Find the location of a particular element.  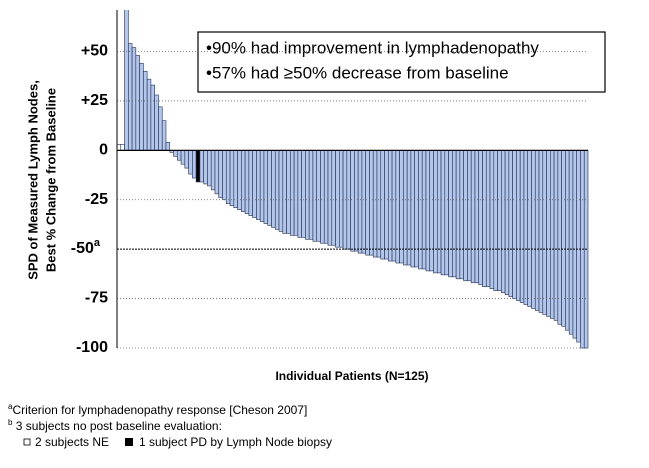

y-tick-label-text: -75 is located at coordinates (96, 298).